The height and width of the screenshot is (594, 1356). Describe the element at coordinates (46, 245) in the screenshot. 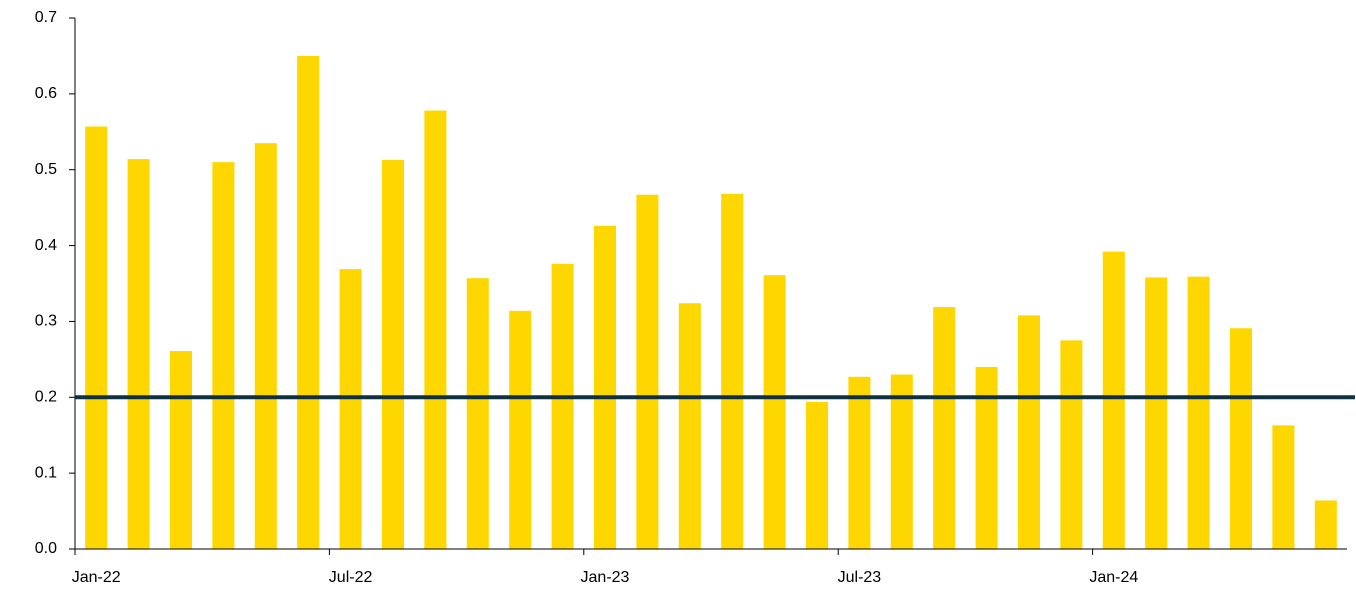

I see `y-tick-label: 0.4` at that location.